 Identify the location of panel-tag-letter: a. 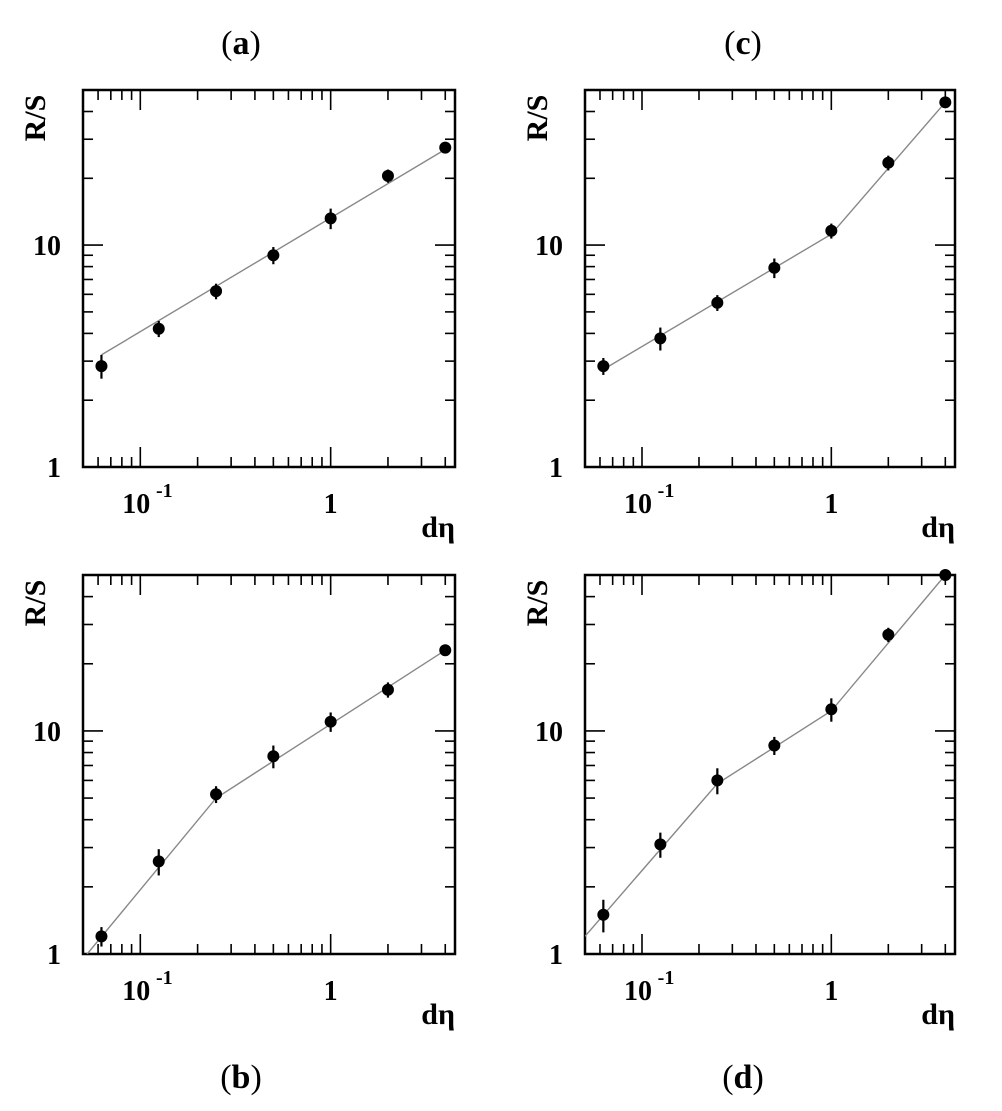
(241, 43).